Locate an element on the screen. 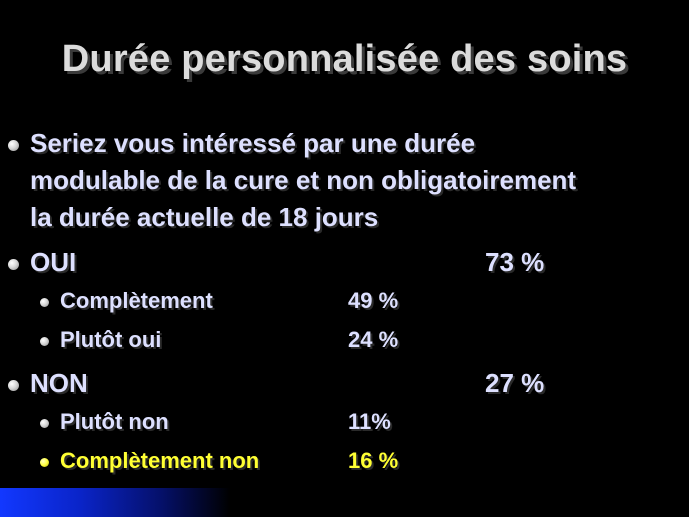  question-line-1: Seriez vous intéressé par une durée is located at coordinates (253, 143).